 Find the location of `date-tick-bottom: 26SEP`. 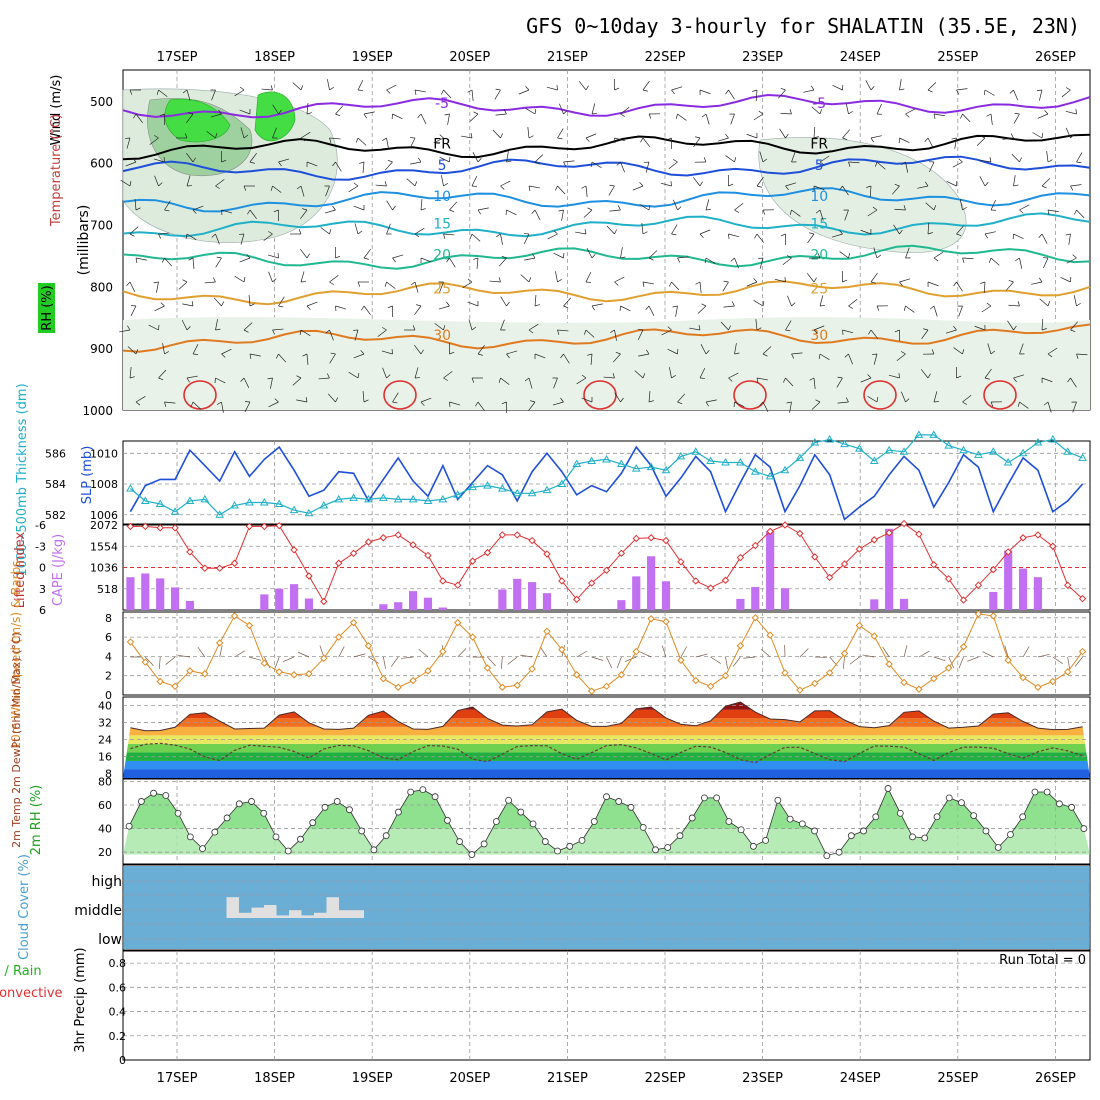

date-tick-bottom: 26SEP is located at coordinates (1055, 1078).